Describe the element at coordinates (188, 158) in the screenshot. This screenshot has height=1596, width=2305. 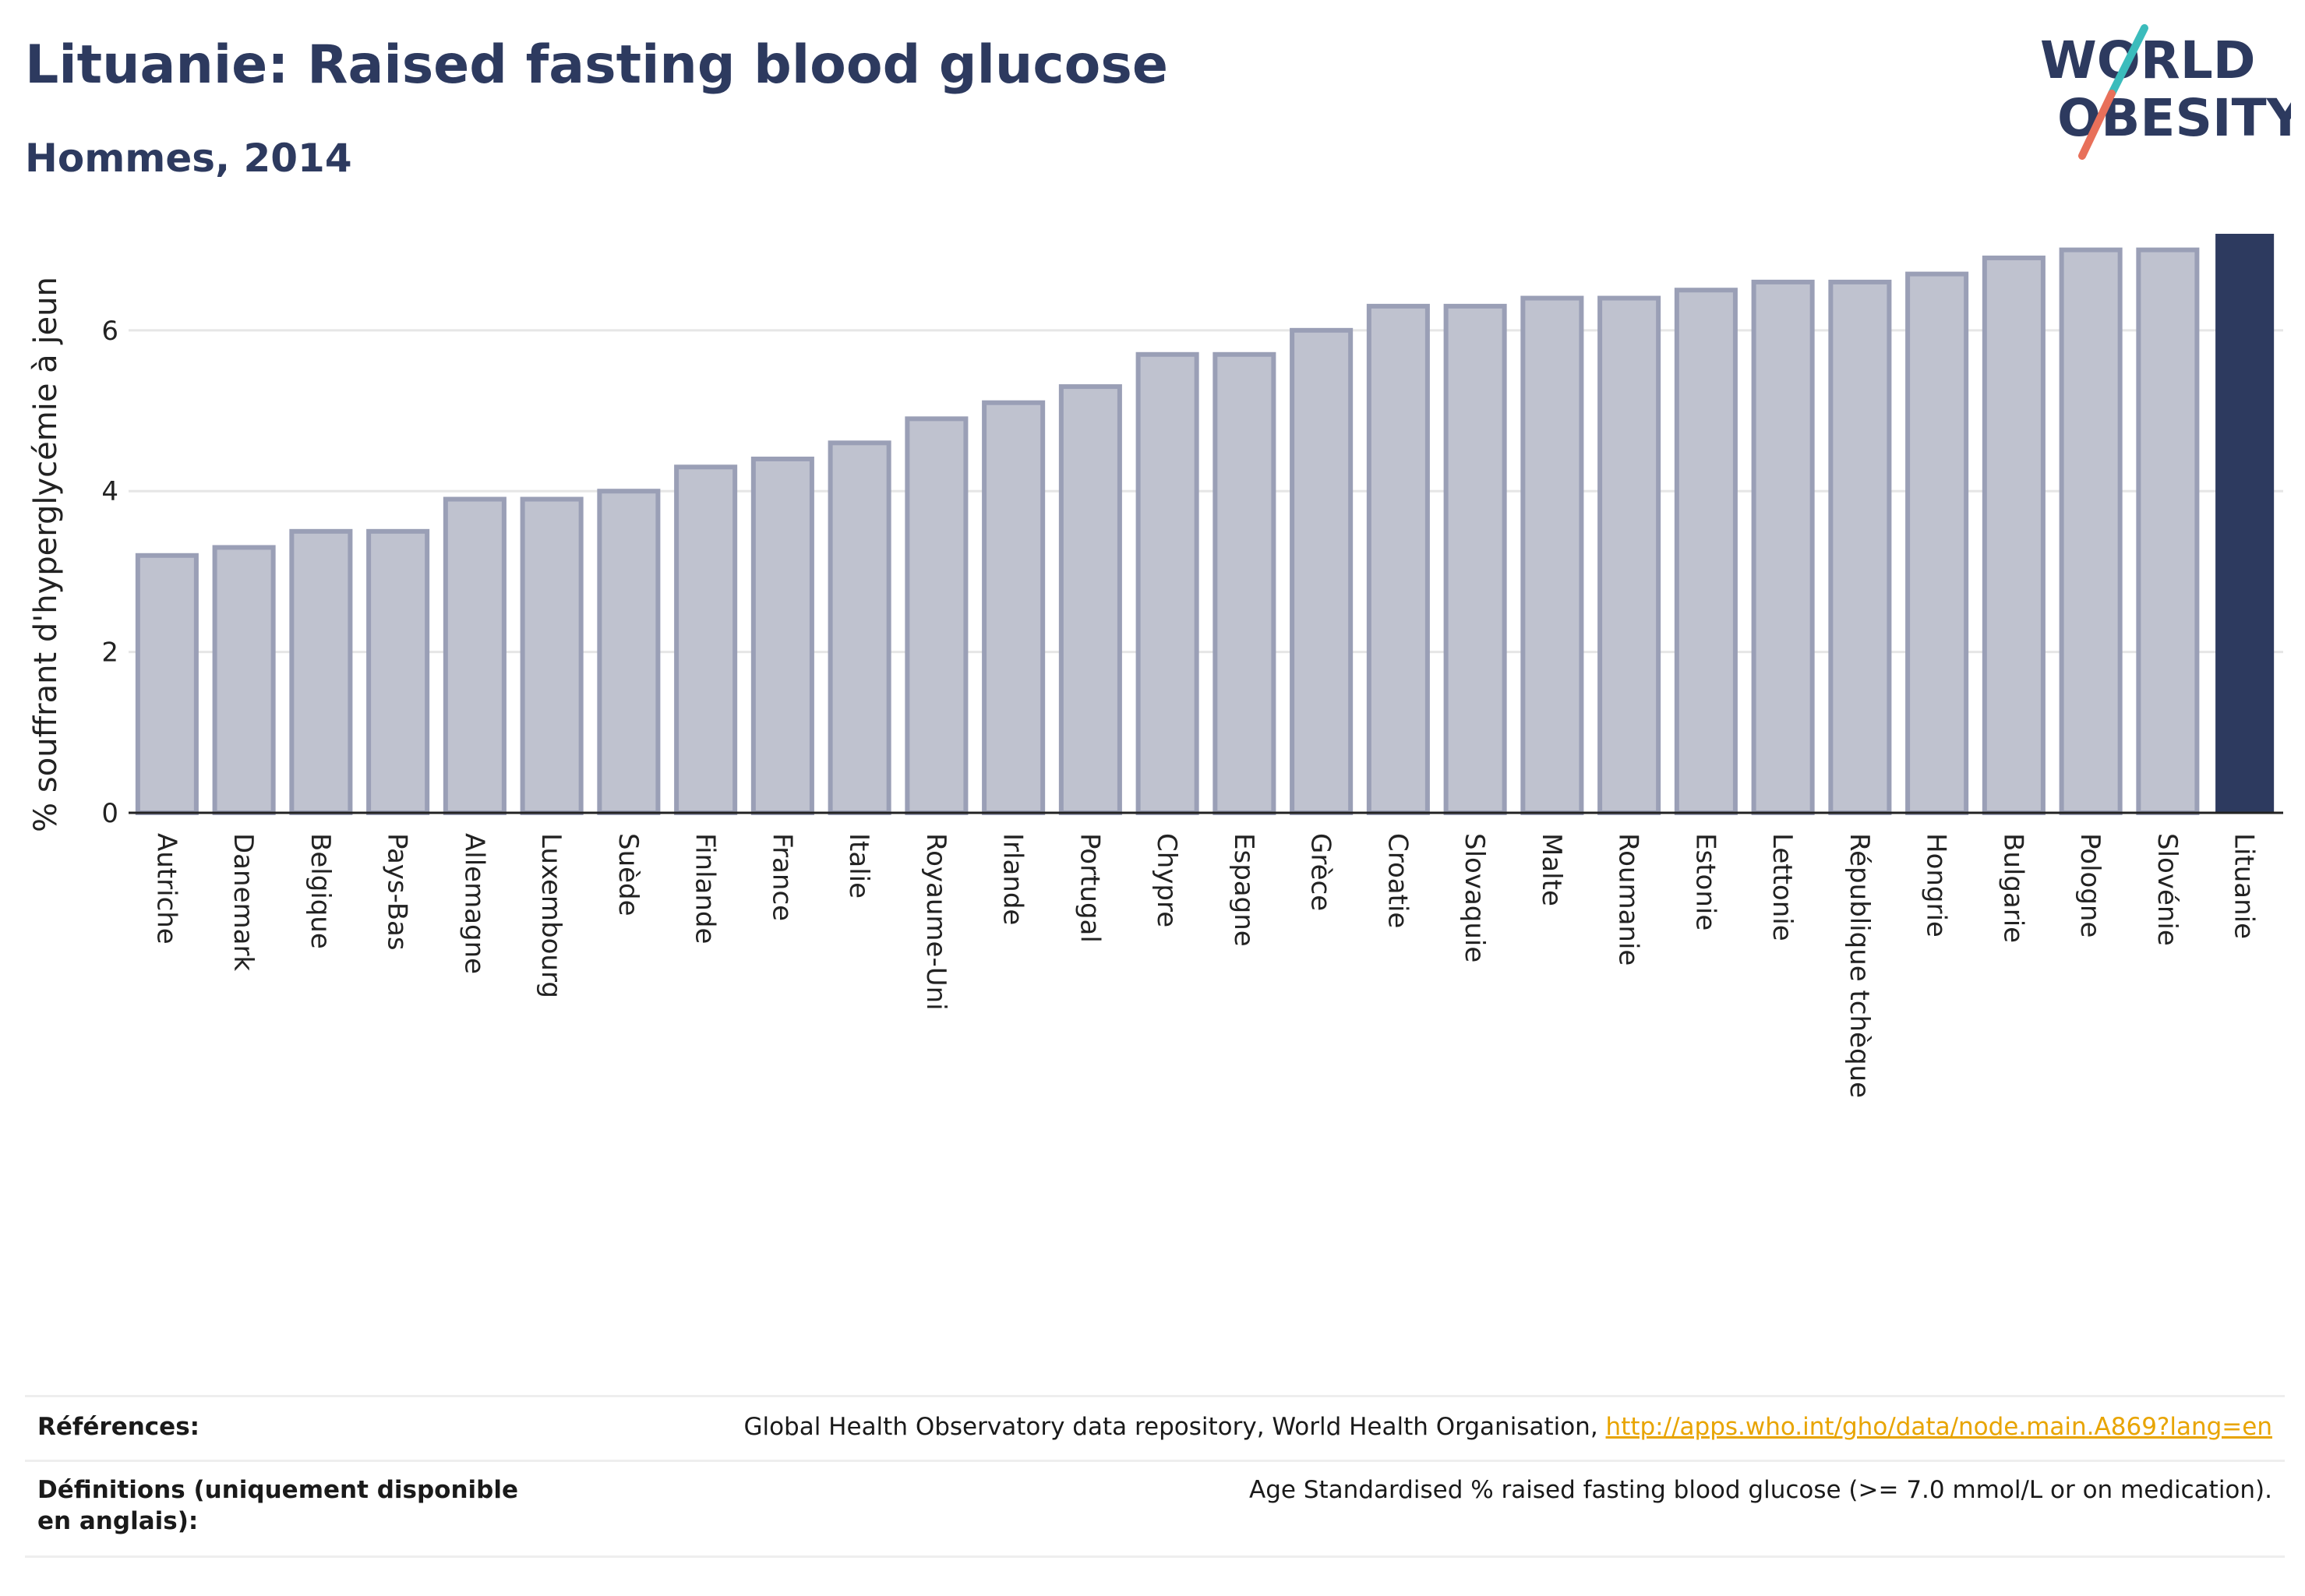
I see `chart-subtitle: Hommes, 2014` at that location.